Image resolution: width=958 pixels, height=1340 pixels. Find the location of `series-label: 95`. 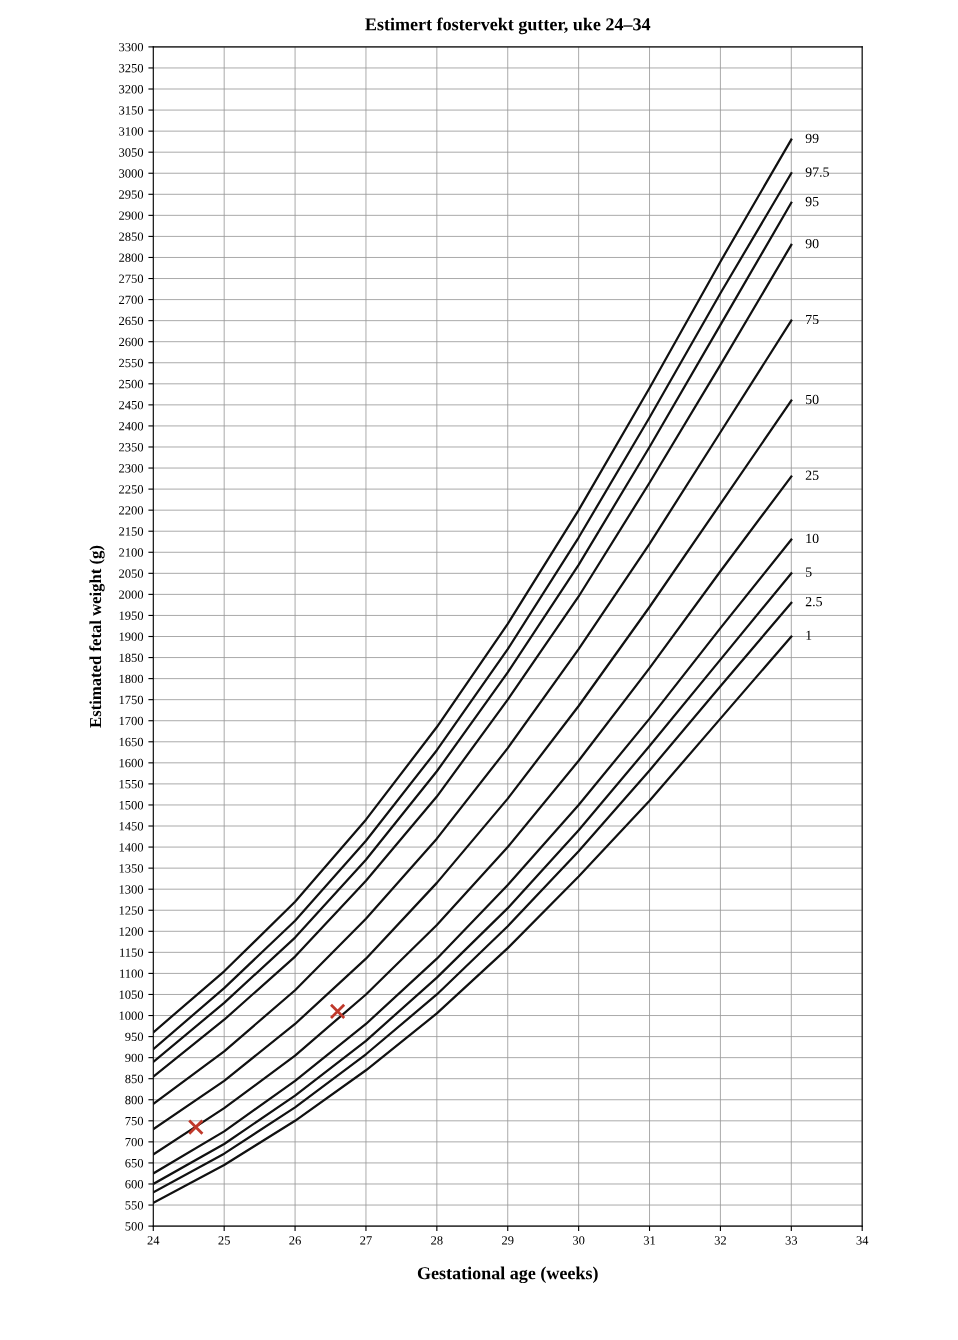

series-label: 95 is located at coordinates (812, 201).